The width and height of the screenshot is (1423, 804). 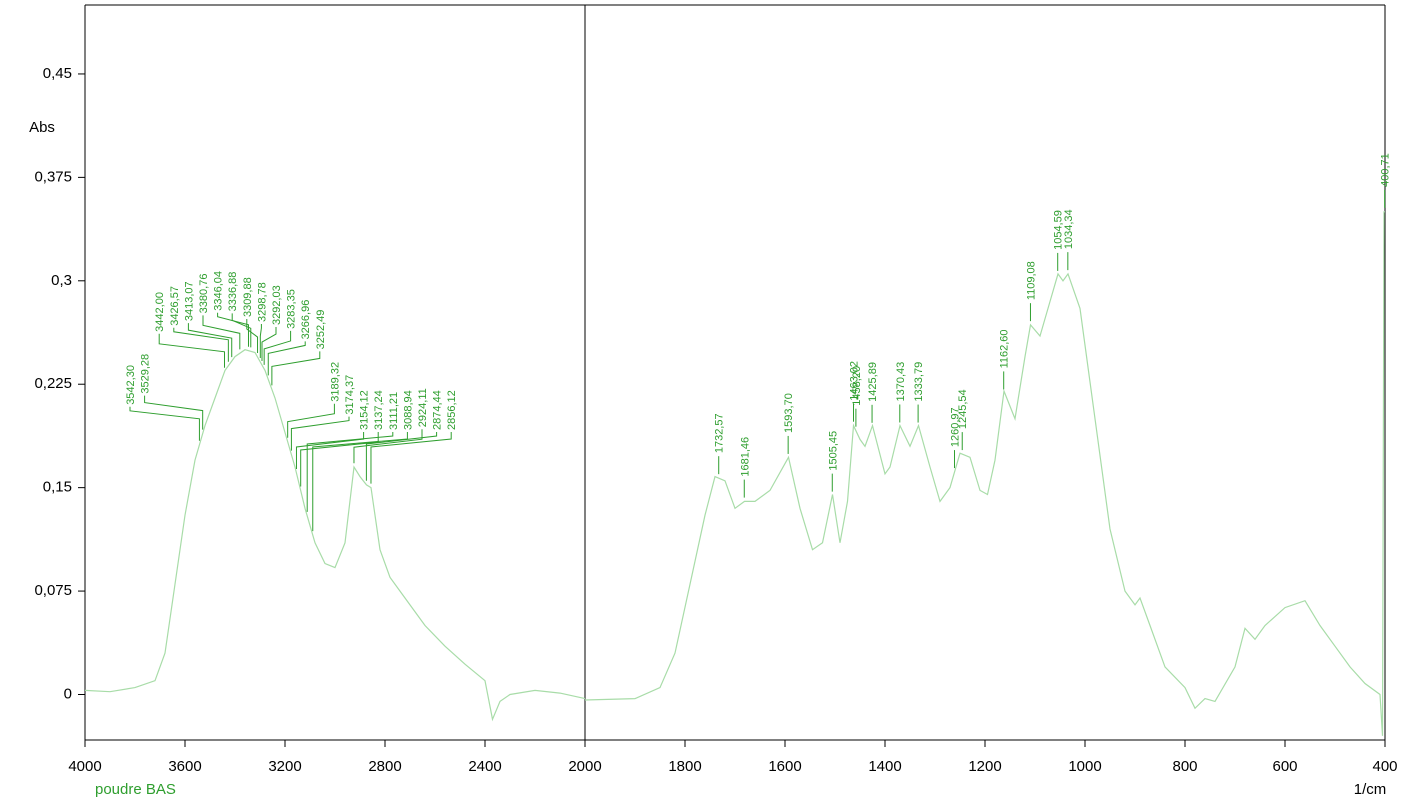 What do you see at coordinates (684, 766) in the screenshot?
I see `x-tick-label: 1800` at bounding box center [684, 766].